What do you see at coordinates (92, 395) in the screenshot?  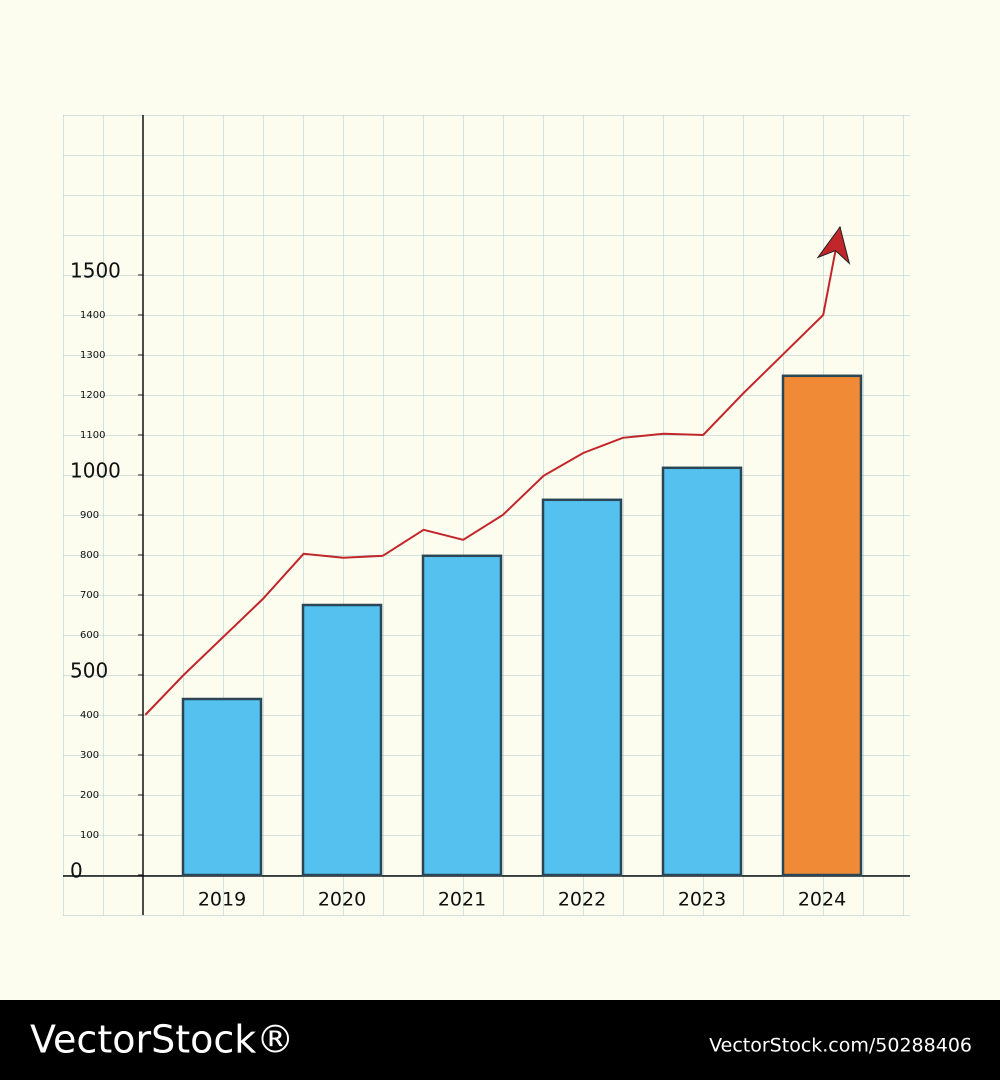 I see `y-tick-label: 1200` at bounding box center [92, 395].